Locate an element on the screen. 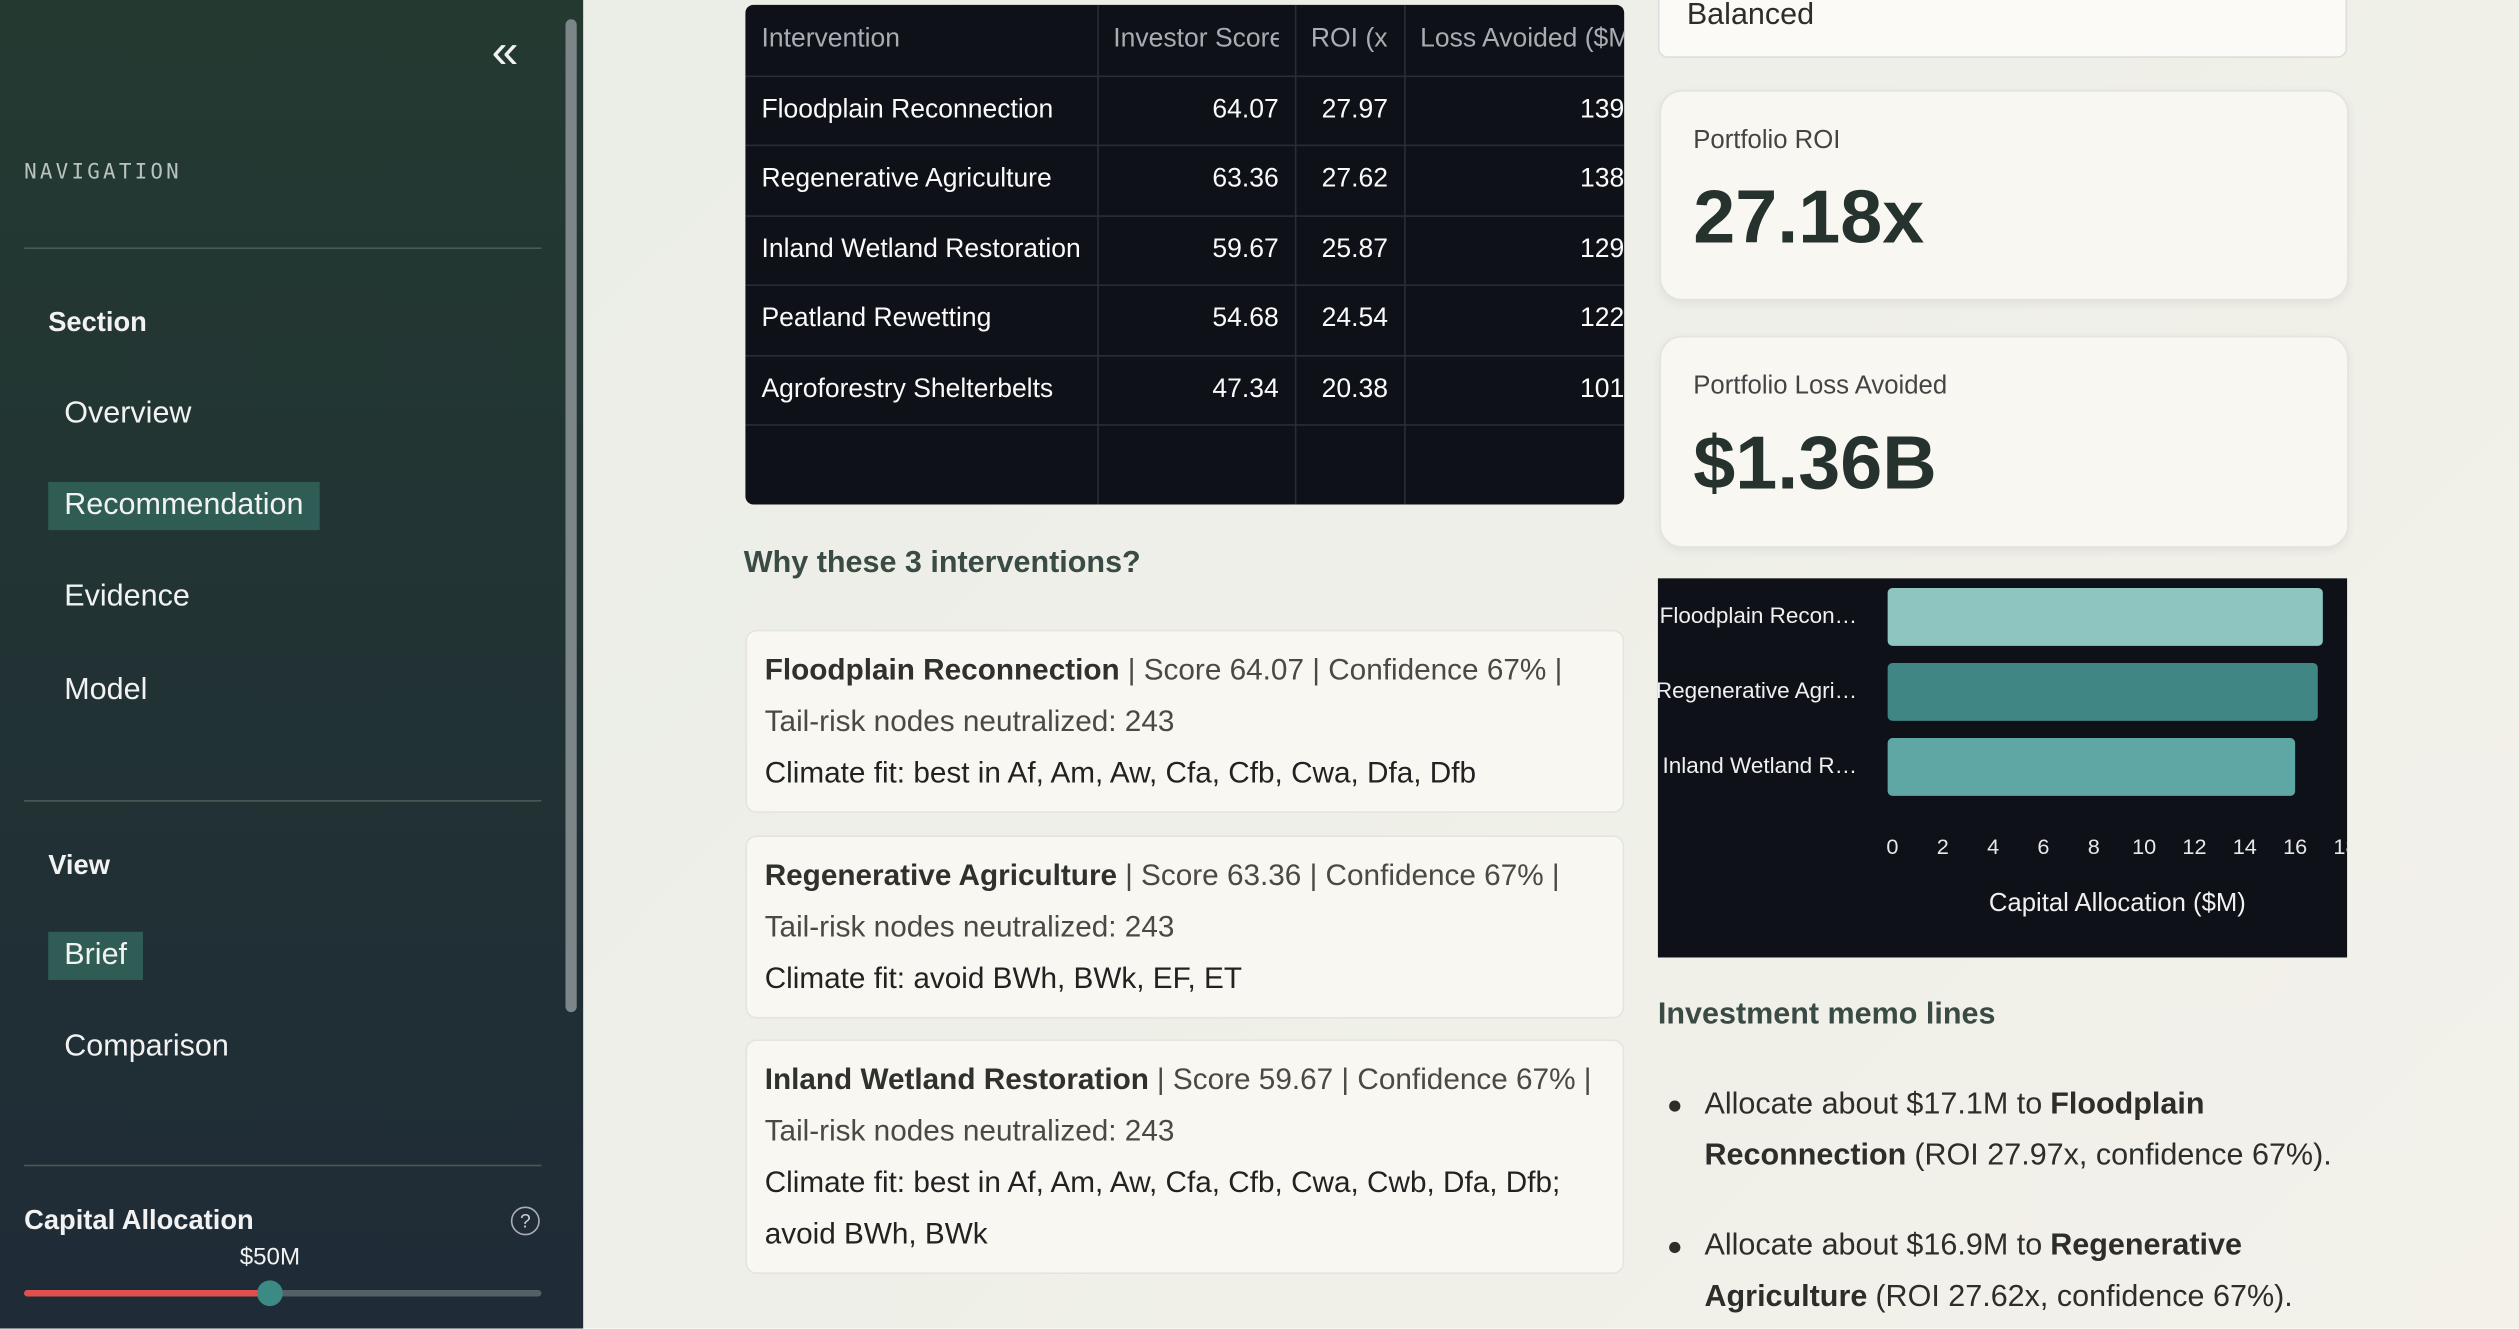 This screenshot has height=1329, width=2519. table-cell: 54.68 is located at coordinates (1245, 318).